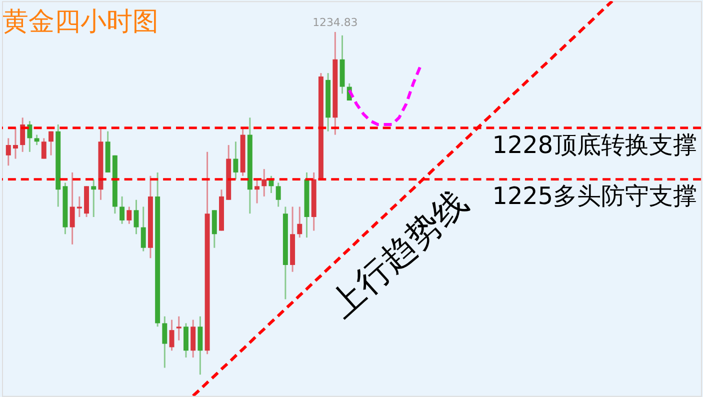 Image resolution: width=703 pixels, height=397 pixels. What do you see at coordinates (398, 253) in the screenshot?
I see `annotation: 上行趋势线` at bounding box center [398, 253].